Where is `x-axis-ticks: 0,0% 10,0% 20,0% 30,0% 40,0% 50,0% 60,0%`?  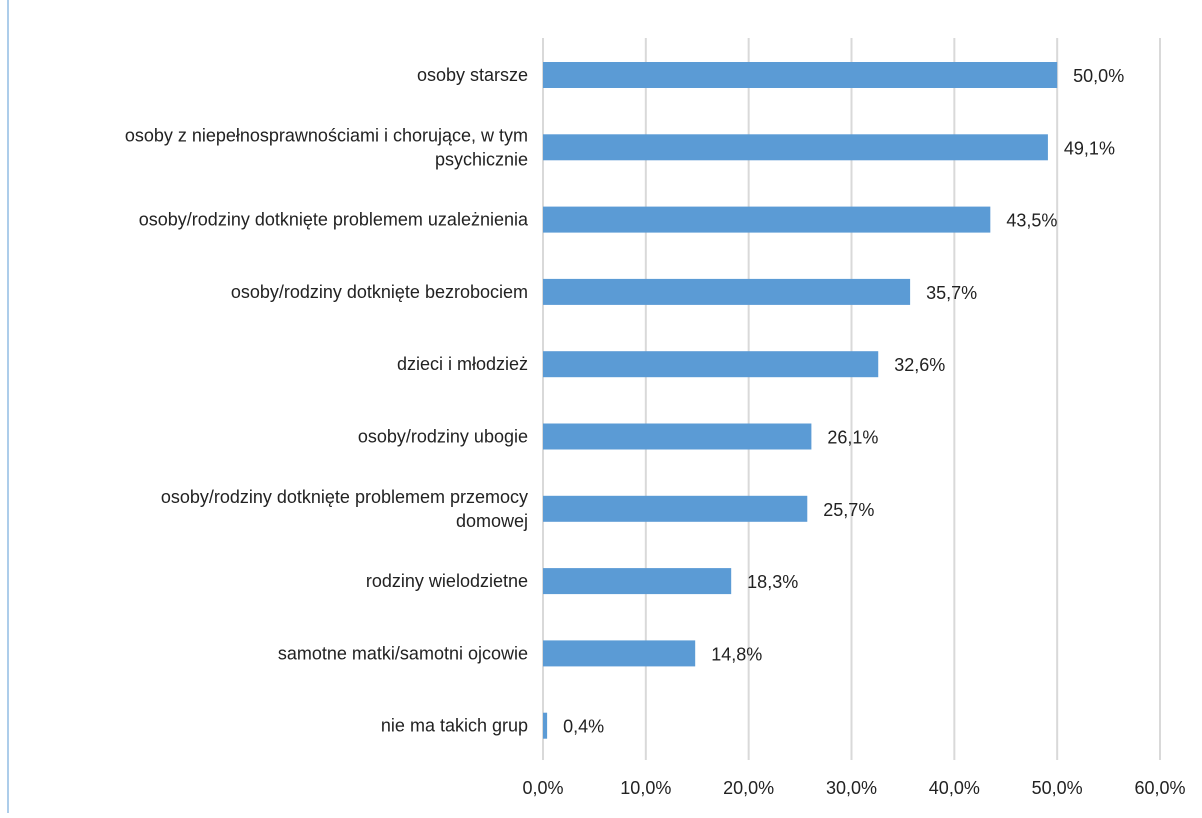
x-axis-ticks: 0,0% 10,0% 20,0% 30,0% 40,0% 50,0% 60,0% is located at coordinates (853, 788).